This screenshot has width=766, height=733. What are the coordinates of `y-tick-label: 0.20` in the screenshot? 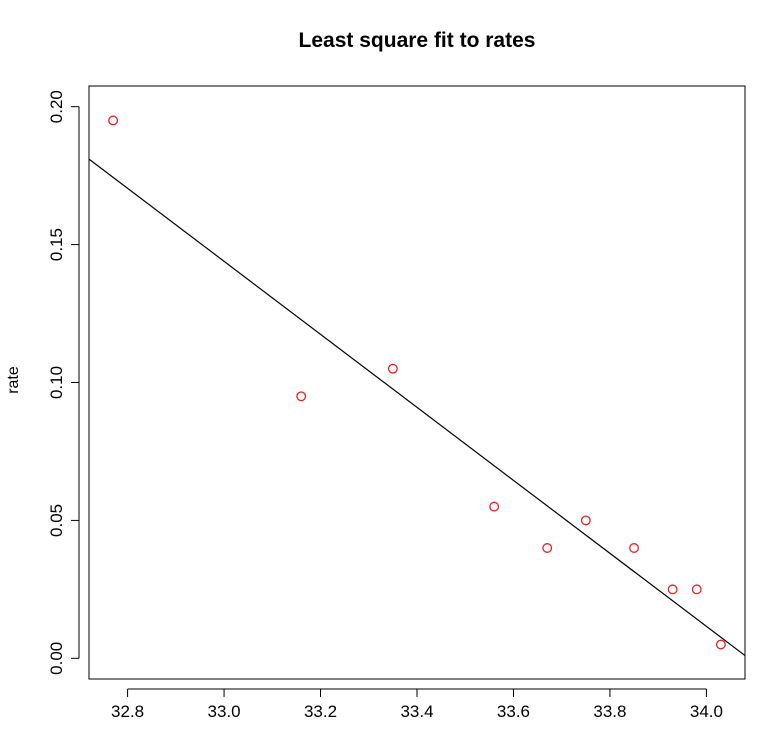 It's located at (56, 106).